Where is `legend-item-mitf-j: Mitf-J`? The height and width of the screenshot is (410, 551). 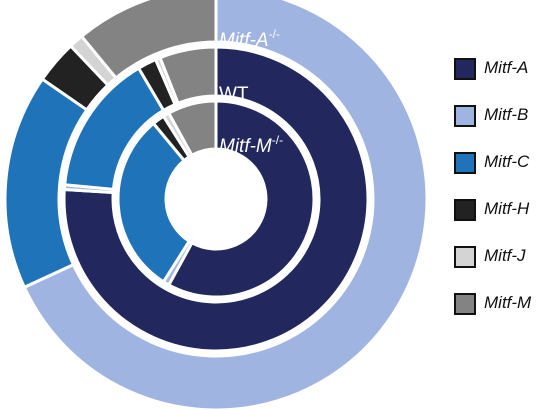 legend-item-mitf-j: Mitf-J is located at coordinates (502, 257).